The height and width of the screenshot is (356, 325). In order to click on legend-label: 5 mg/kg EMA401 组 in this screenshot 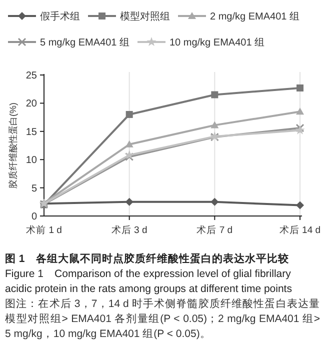, I will do `click(85, 42)`.